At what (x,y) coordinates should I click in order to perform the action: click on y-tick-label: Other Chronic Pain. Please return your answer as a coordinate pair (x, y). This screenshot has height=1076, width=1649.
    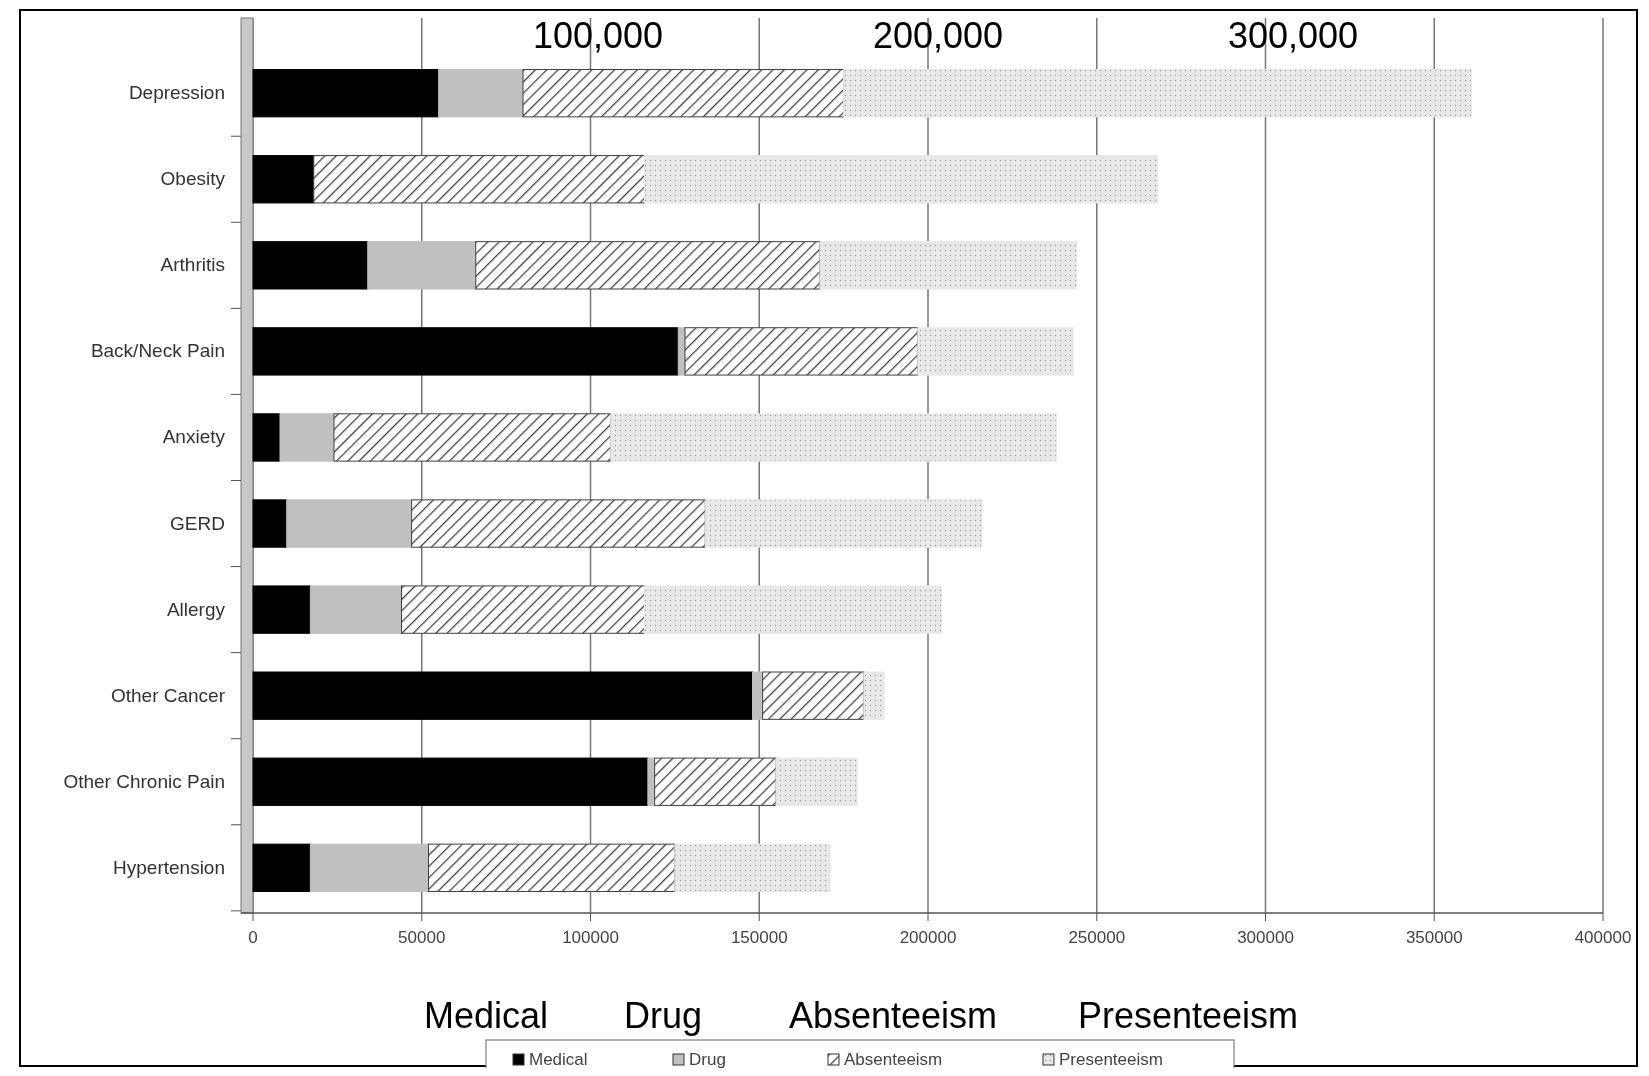
    Looking at the image, I should click on (144, 781).